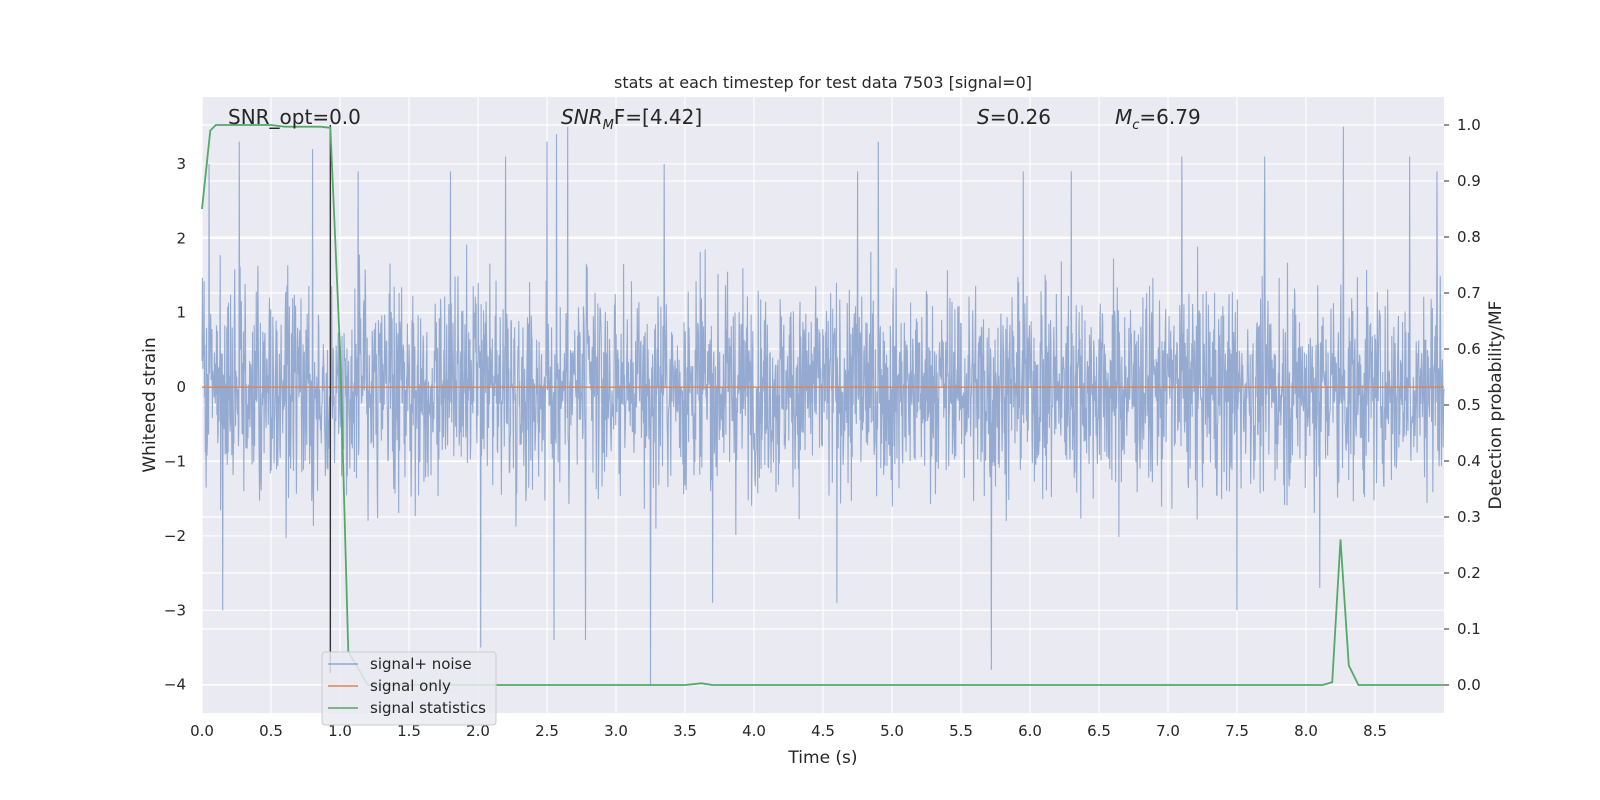  I want to click on x-tick-label: 6.0, so click(1030, 731).